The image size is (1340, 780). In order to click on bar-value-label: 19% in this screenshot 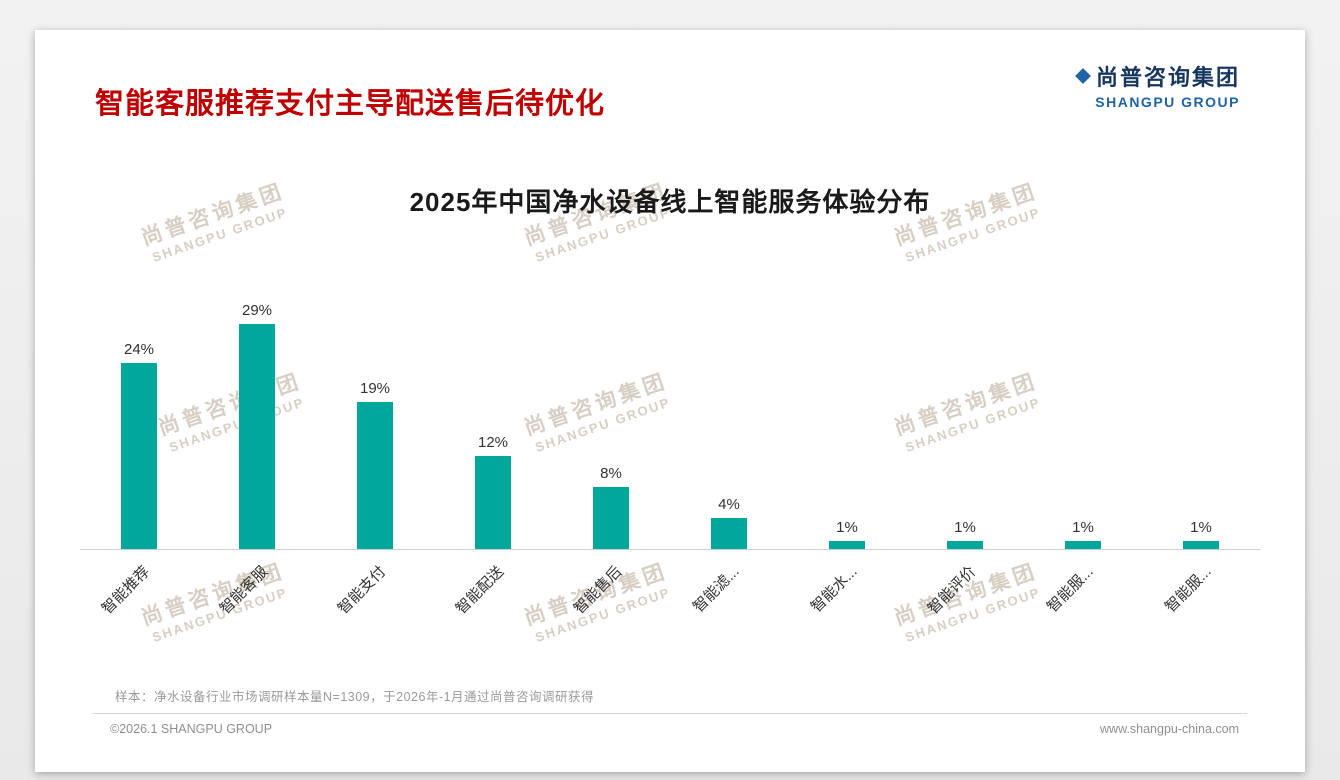, I will do `click(375, 388)`.